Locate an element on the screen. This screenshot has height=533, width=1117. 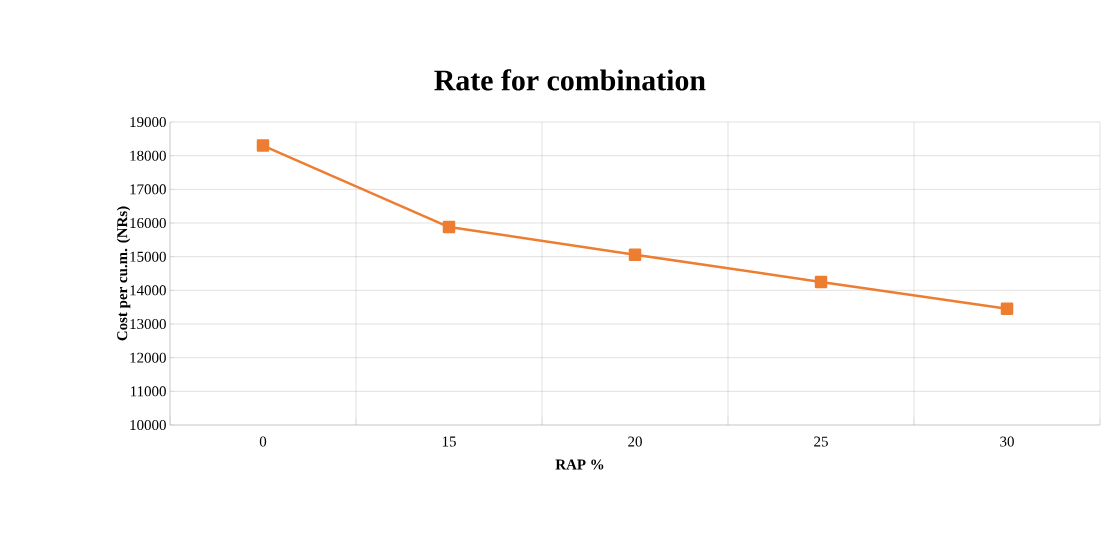
x-axis-title: RAP % is located at coordinates (579, 464).